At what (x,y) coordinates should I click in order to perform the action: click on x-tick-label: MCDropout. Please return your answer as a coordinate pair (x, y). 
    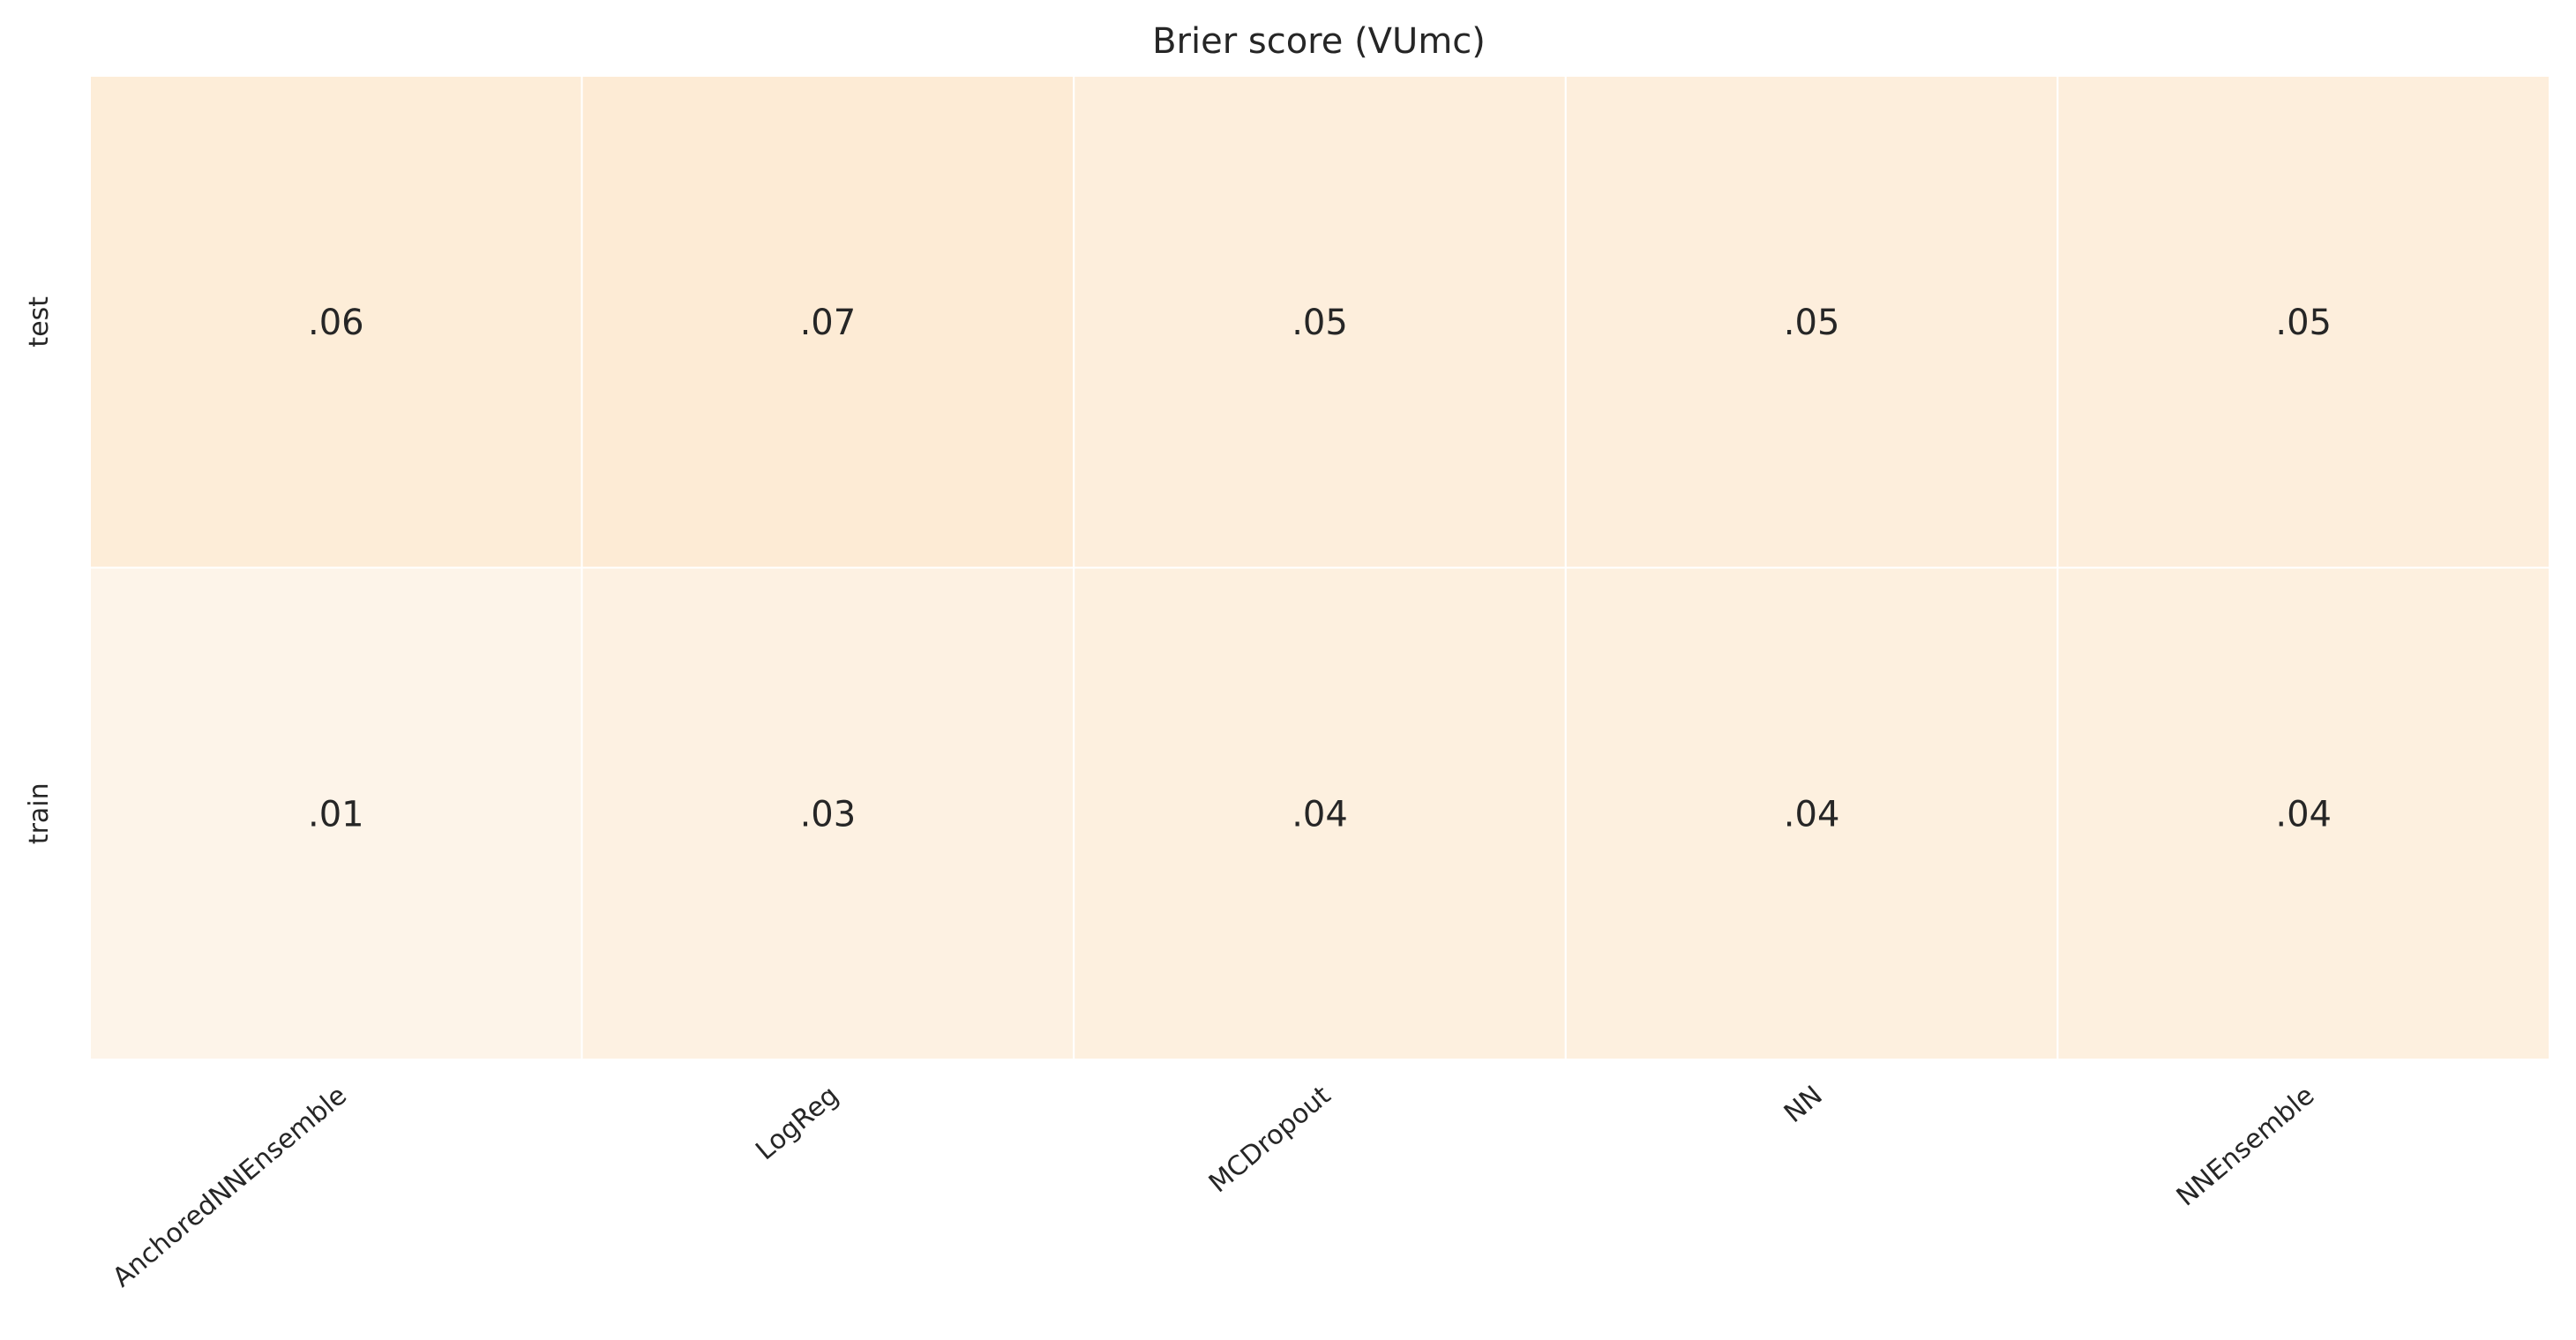
    Looking at the image, I should click on (1270, 1139).